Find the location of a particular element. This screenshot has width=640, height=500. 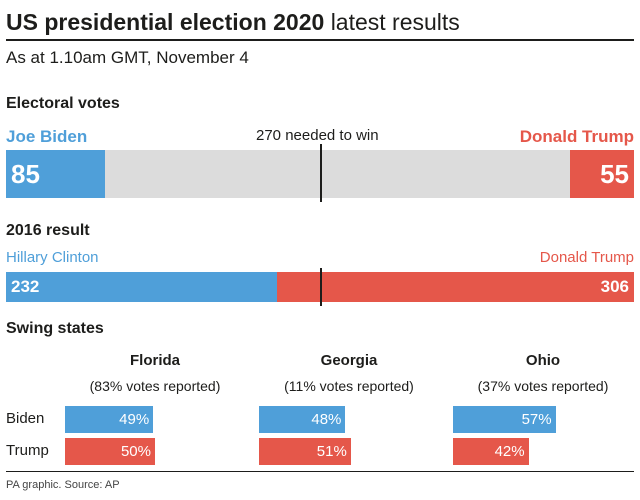

section-swing-states: Swing states is located at coordinates (55, 328).